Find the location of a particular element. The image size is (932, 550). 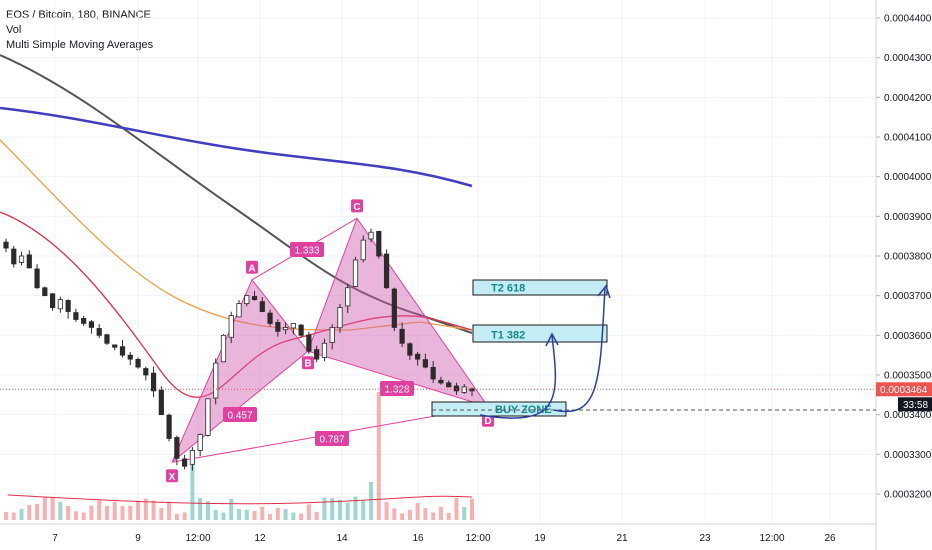

y-tick-label: 0.0003300 is located at coordinates (908, 455).